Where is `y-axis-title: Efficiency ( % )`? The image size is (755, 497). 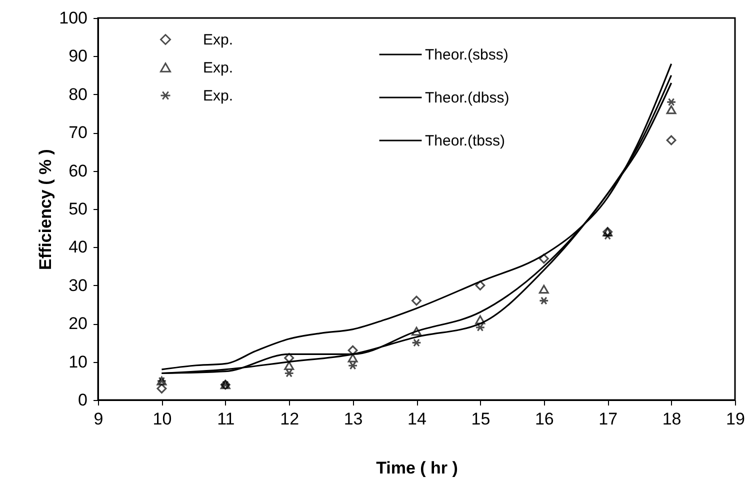 y-axis-title: Efficiency ( % ) is located at coordinates (46, 209).